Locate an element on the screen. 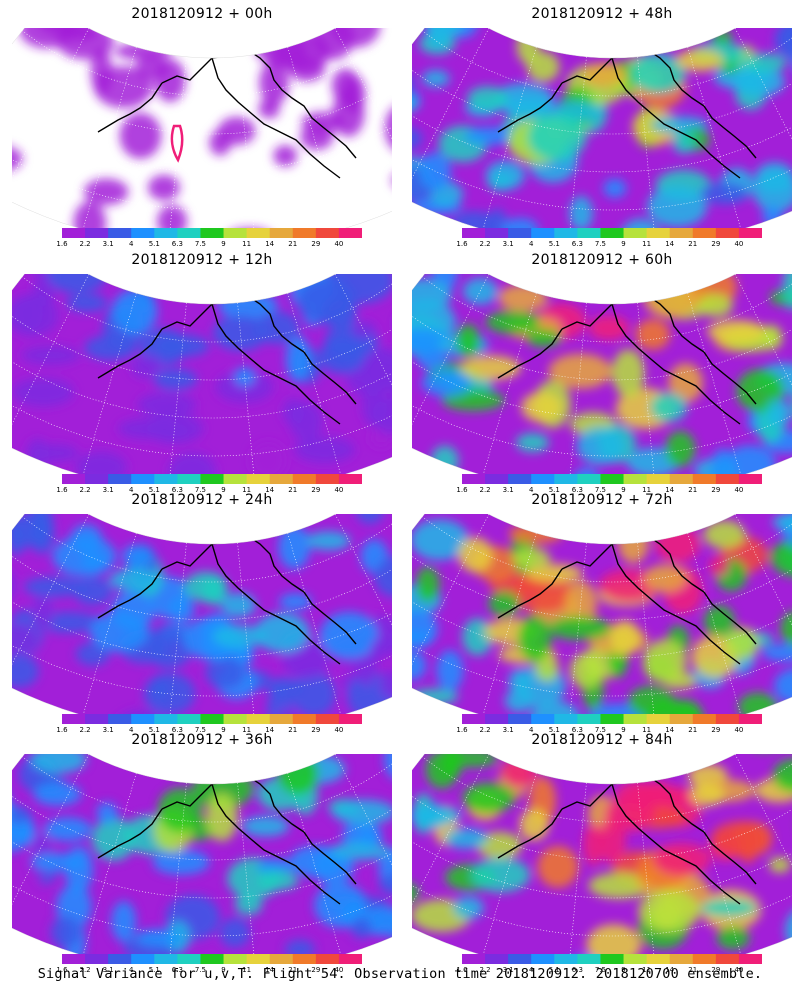 Image resolution: width=800 pixels, height=1000 pixels. colorbar-tick-label: 4 is located at coordinates (531, 244).